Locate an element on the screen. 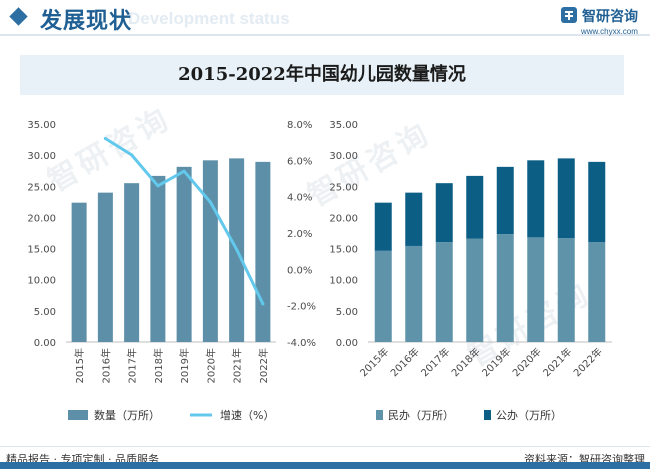  brand-logo: 智研咨询 www.chyxx.com is located at coordinates (605, 21).